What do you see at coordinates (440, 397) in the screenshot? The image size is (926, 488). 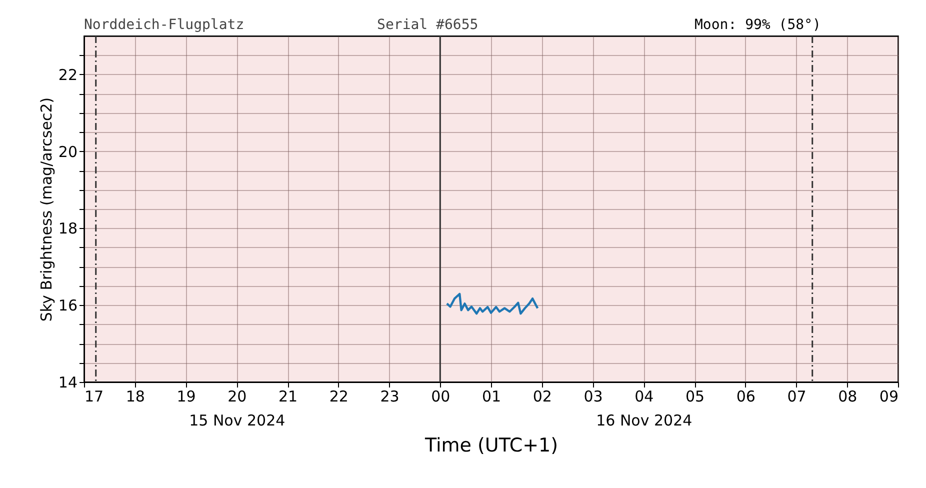 I see `x-tick-label: 00` at bounding box center [440, 397].